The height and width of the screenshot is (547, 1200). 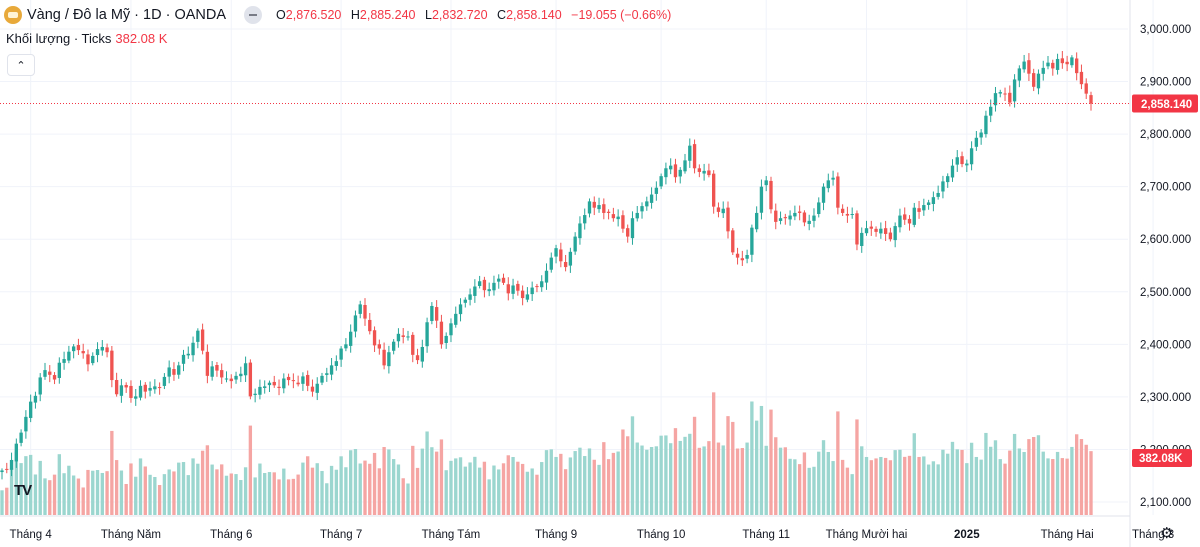 What do you see at coordinates (1165, 503) in the screenshot?
I see `price-tick-label: 2,100.000` at bounding box center [1165, 503].